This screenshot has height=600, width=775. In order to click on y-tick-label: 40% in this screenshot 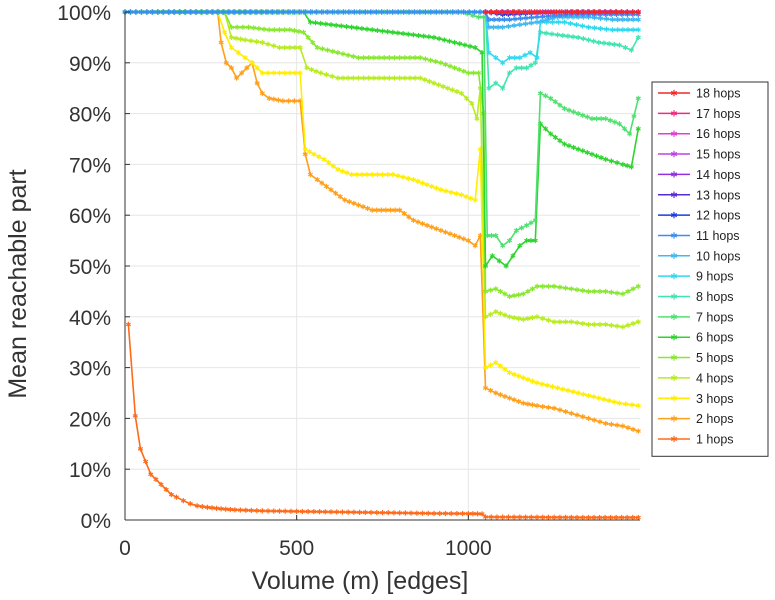, I will do `click(90, 318)`.